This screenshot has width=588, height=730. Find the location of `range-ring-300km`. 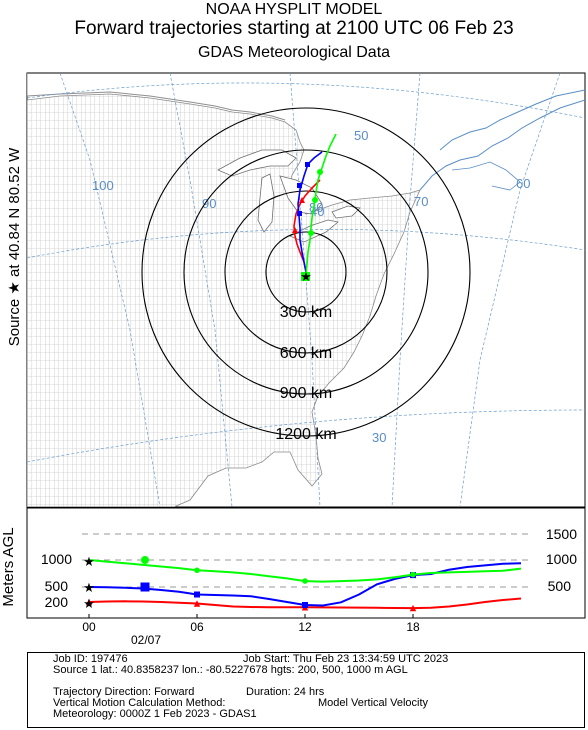

range-ring-300km is located at coordinates (306, 272).